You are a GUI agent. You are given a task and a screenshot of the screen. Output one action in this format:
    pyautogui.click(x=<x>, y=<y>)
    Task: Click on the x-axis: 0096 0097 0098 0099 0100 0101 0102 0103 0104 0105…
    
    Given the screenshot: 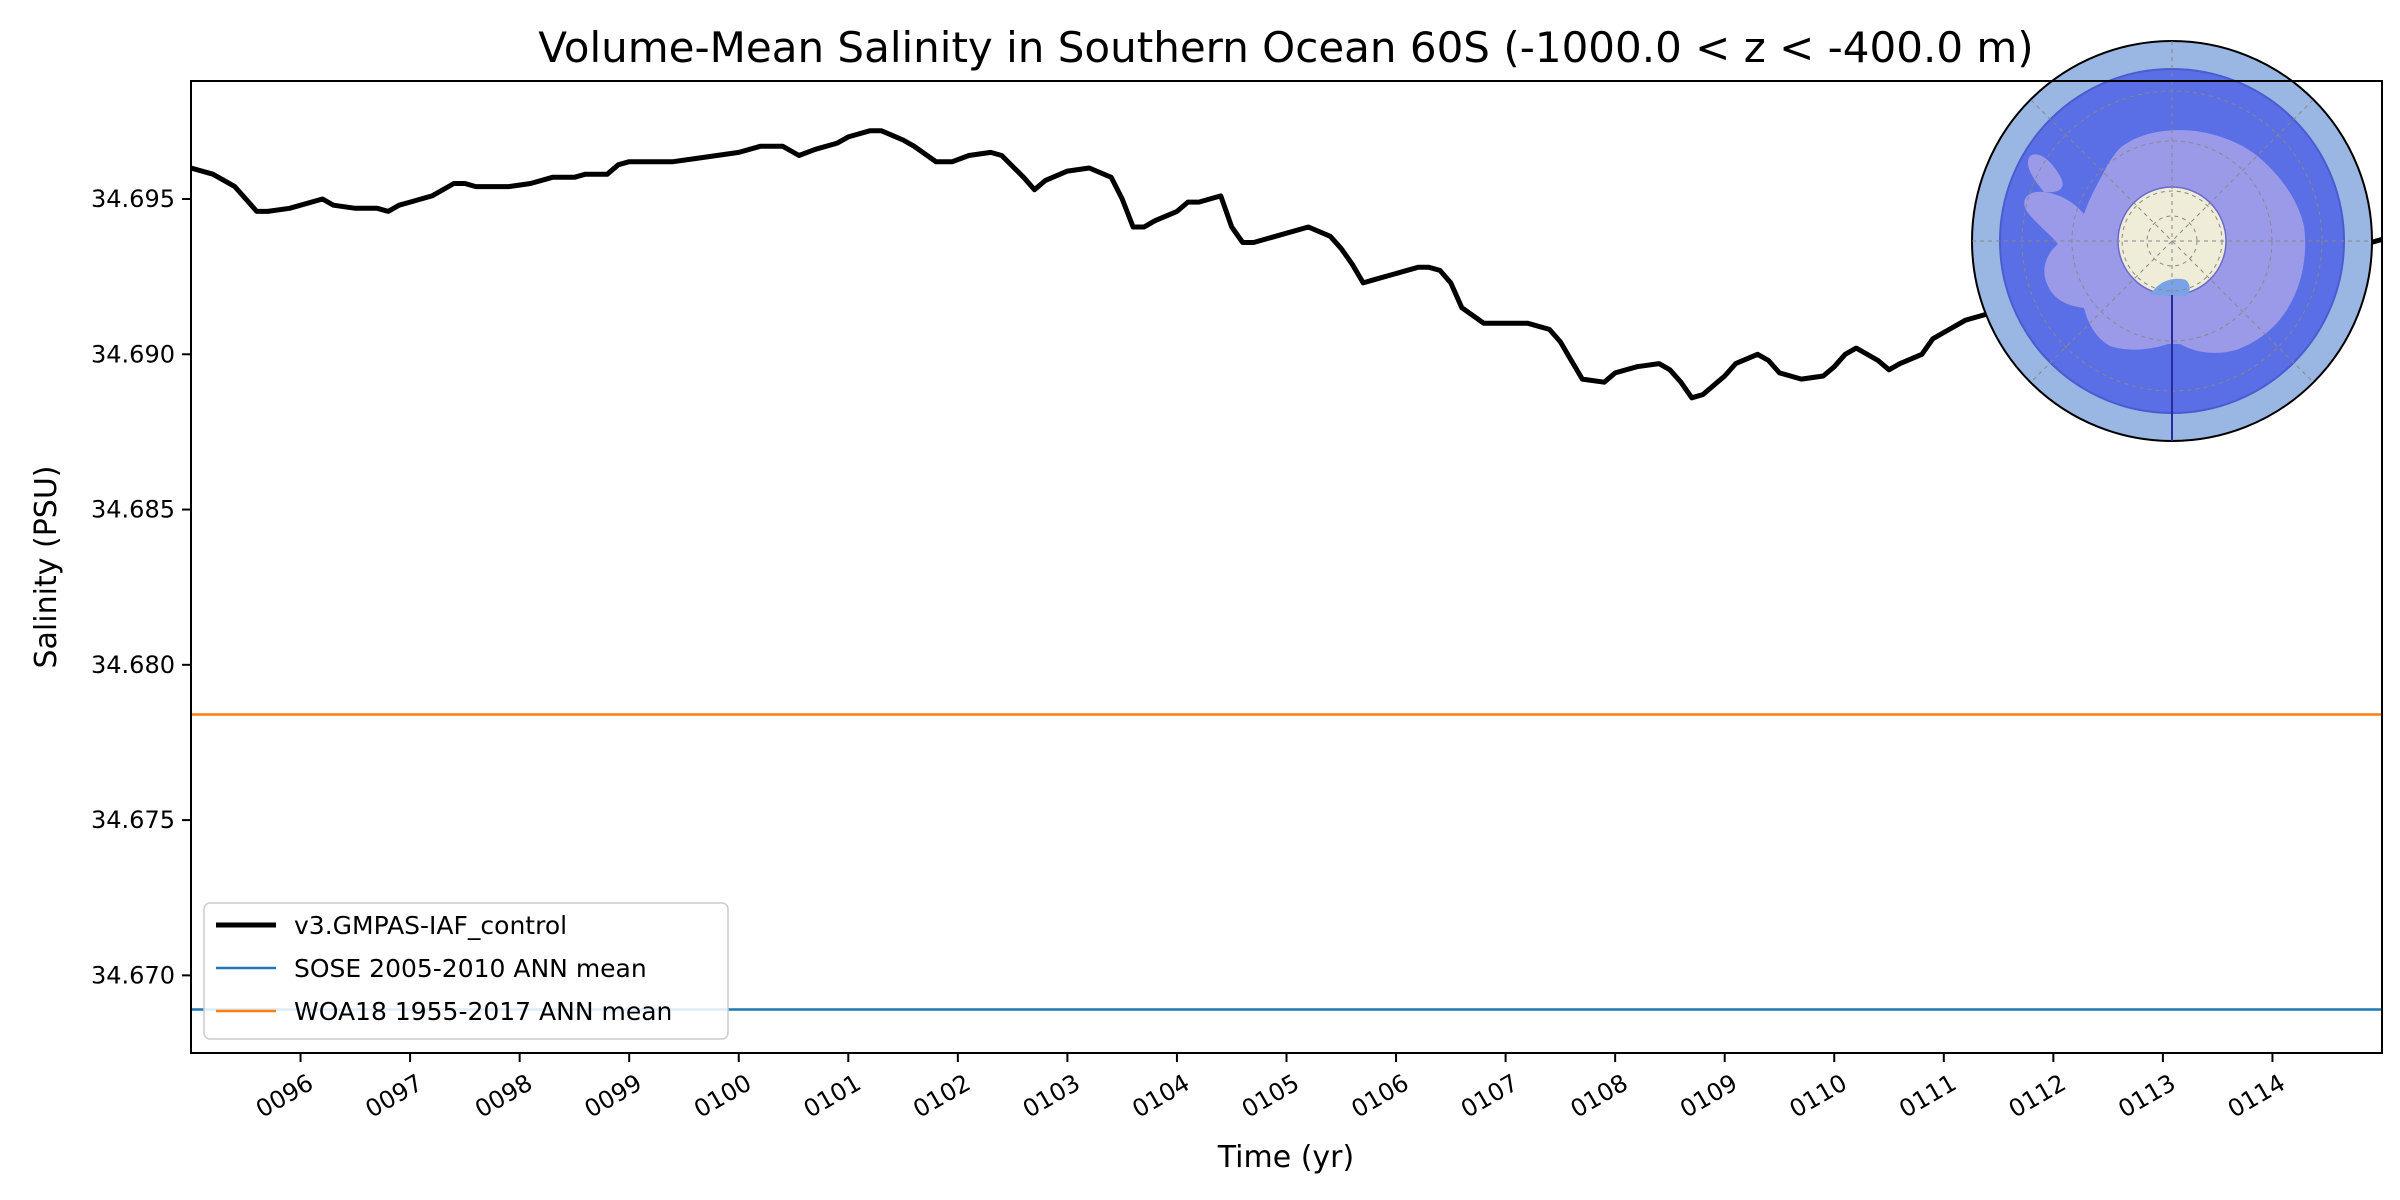 What is the action you would take?
    pyautogui.click(x=1270, y=1088)
    